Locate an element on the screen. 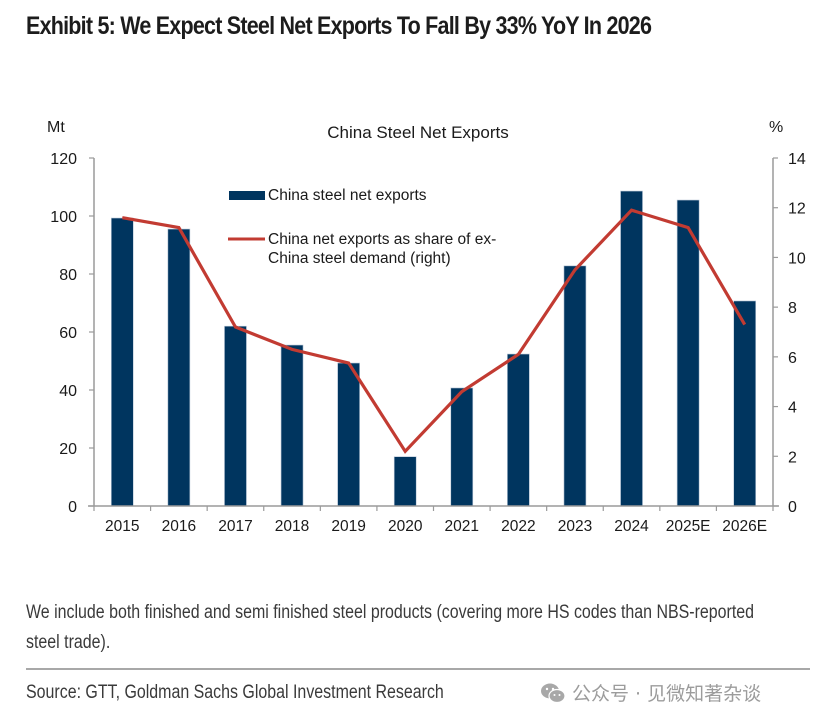 Image resolution: width=830 pixels, height=724 pixels. right-tick-label: 0 is located at coordinates (792, 507).